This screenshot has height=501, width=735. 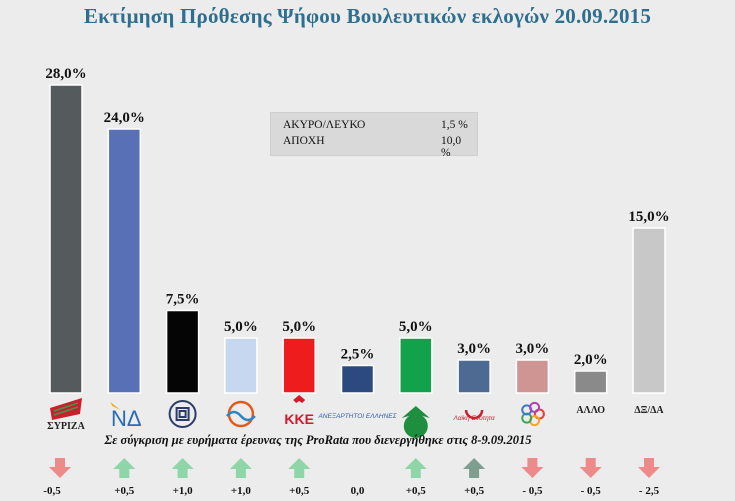 I want to click on party-logo-5: ΚΚΕ, so click(x=299, y=411).